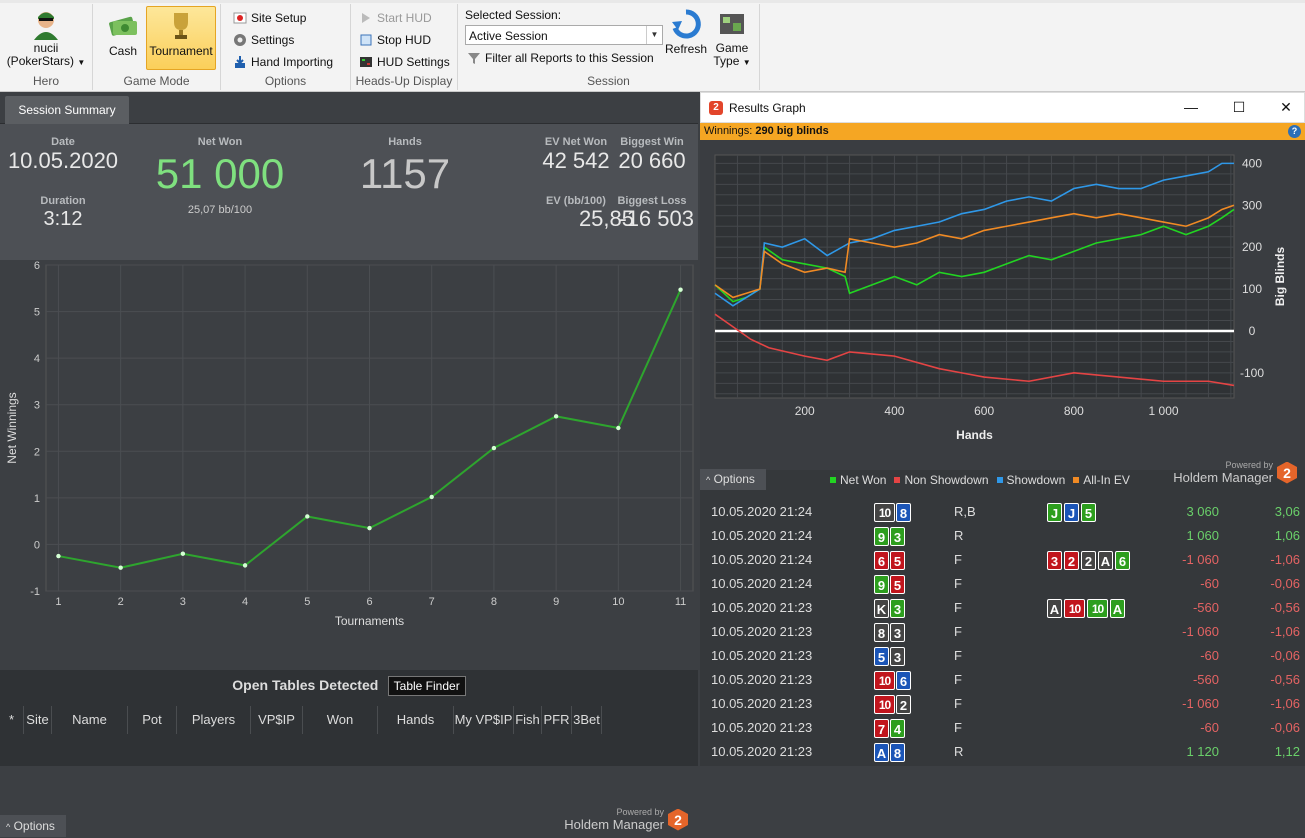 The height and width of the screenshot is (838, 1305). What do you see at coordinates (1223, 477) in the screenshot?
I see `brand-label: Holdem Manager` at bounding box center [1223, 477].